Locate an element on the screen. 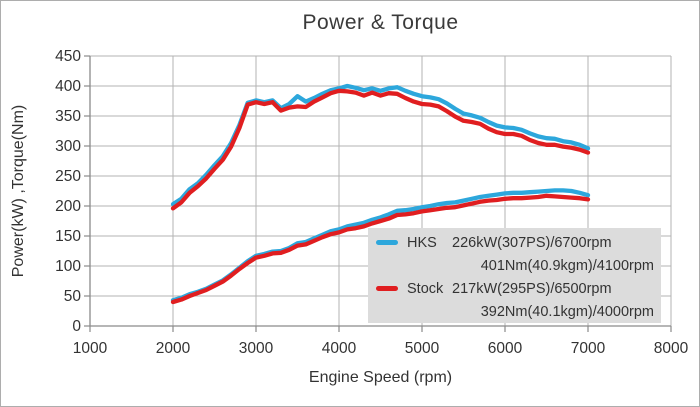 This screenshot has width=700, height=407. legend-row-stock: Stock 217kW(295PS)/6500rpm is located at coordinates (514, 288).